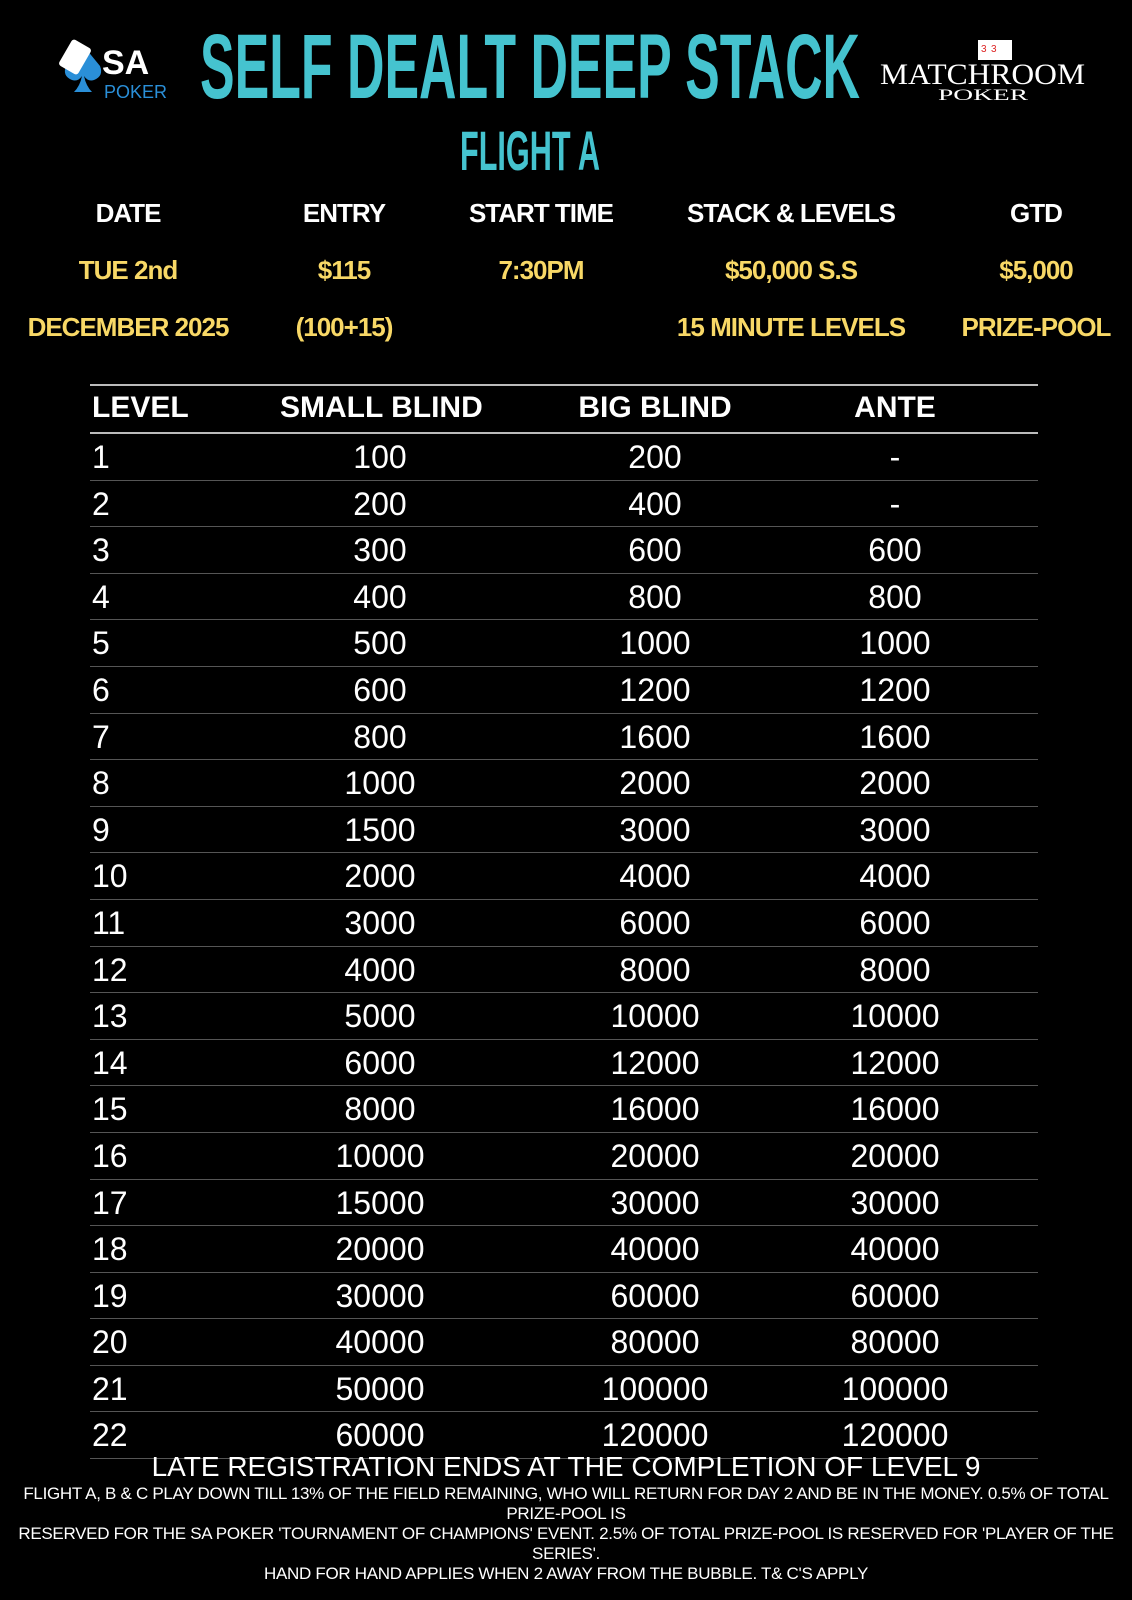  What do you see at coordinates (380, 1342) in the screenshot?
I see `small-blind-cell: 40000` at bounding box center [380, 1342].